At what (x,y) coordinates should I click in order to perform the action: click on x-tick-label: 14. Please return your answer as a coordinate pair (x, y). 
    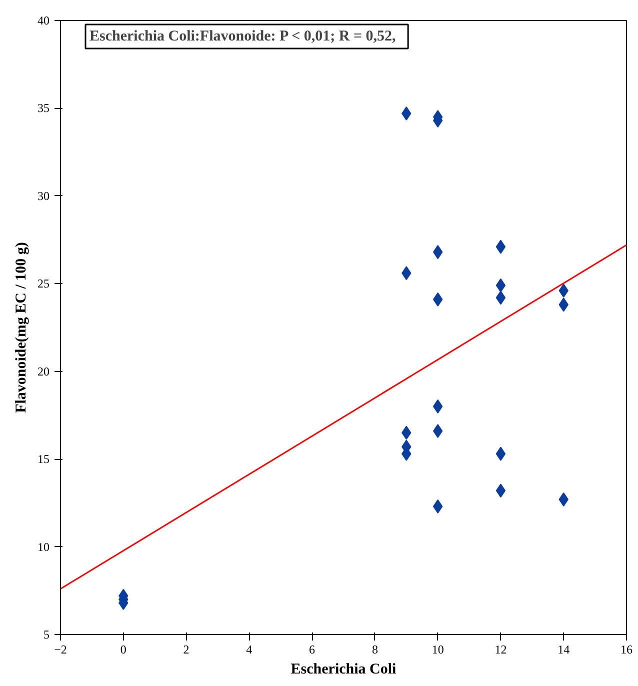
    Looking at the image, I should click on (564, 649).